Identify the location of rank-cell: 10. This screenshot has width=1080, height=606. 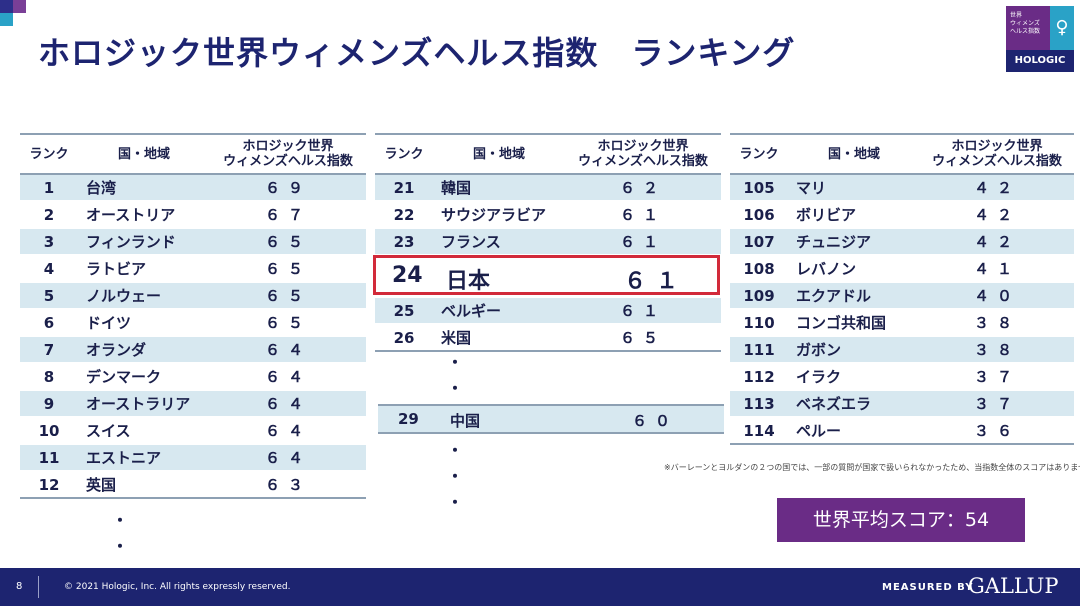
(49, 431).